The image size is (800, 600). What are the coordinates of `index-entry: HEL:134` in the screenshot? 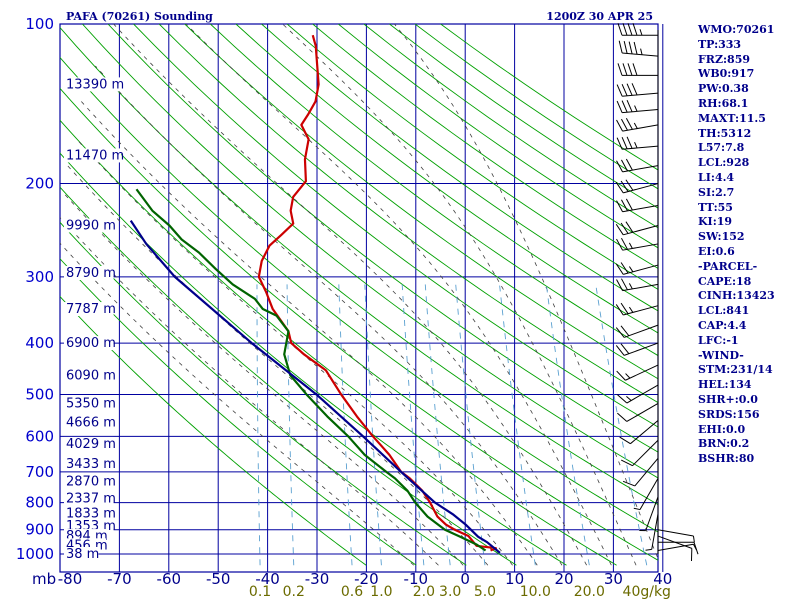 It's located at (725, 385).